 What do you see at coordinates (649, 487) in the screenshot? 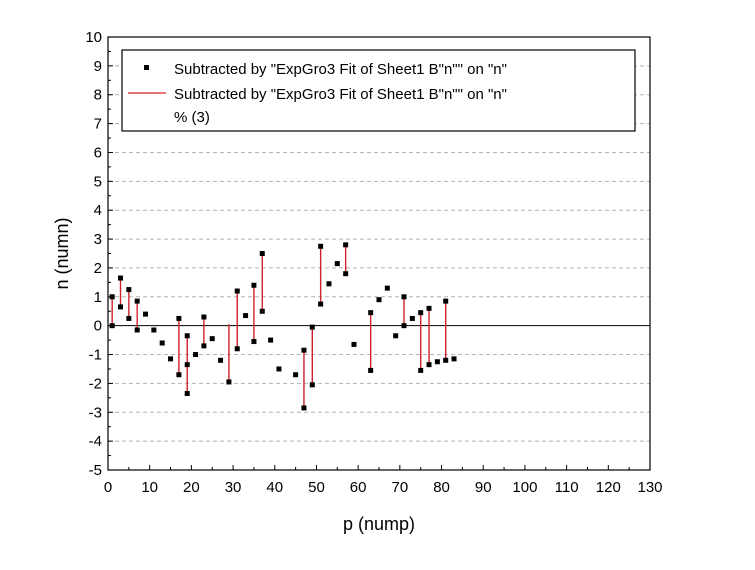
I see `x-tick-label: 130` at bounding box center [649, 487].